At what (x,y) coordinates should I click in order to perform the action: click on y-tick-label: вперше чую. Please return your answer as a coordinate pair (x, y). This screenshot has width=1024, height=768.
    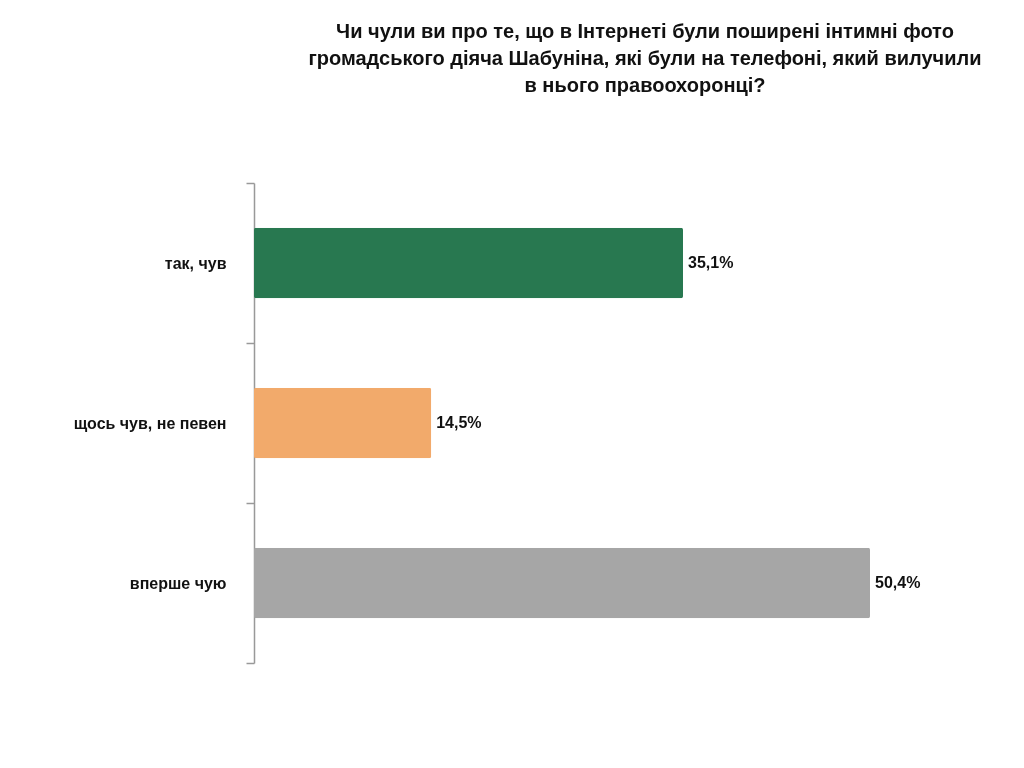
    Looking at the image, I should click on (178, 583).